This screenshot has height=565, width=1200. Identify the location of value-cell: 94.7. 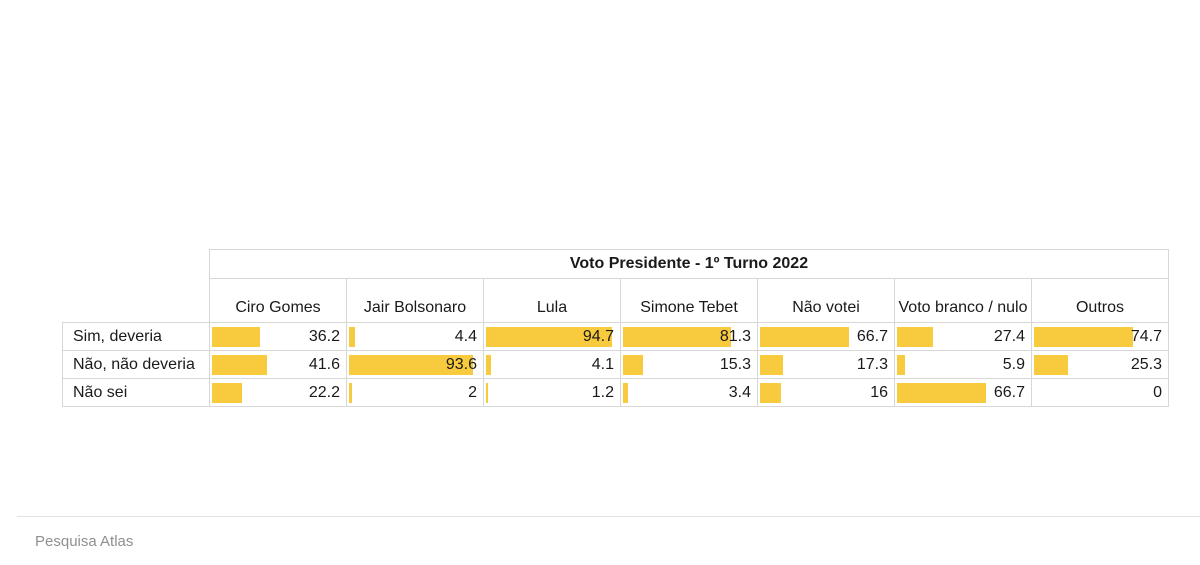
(552, 336).